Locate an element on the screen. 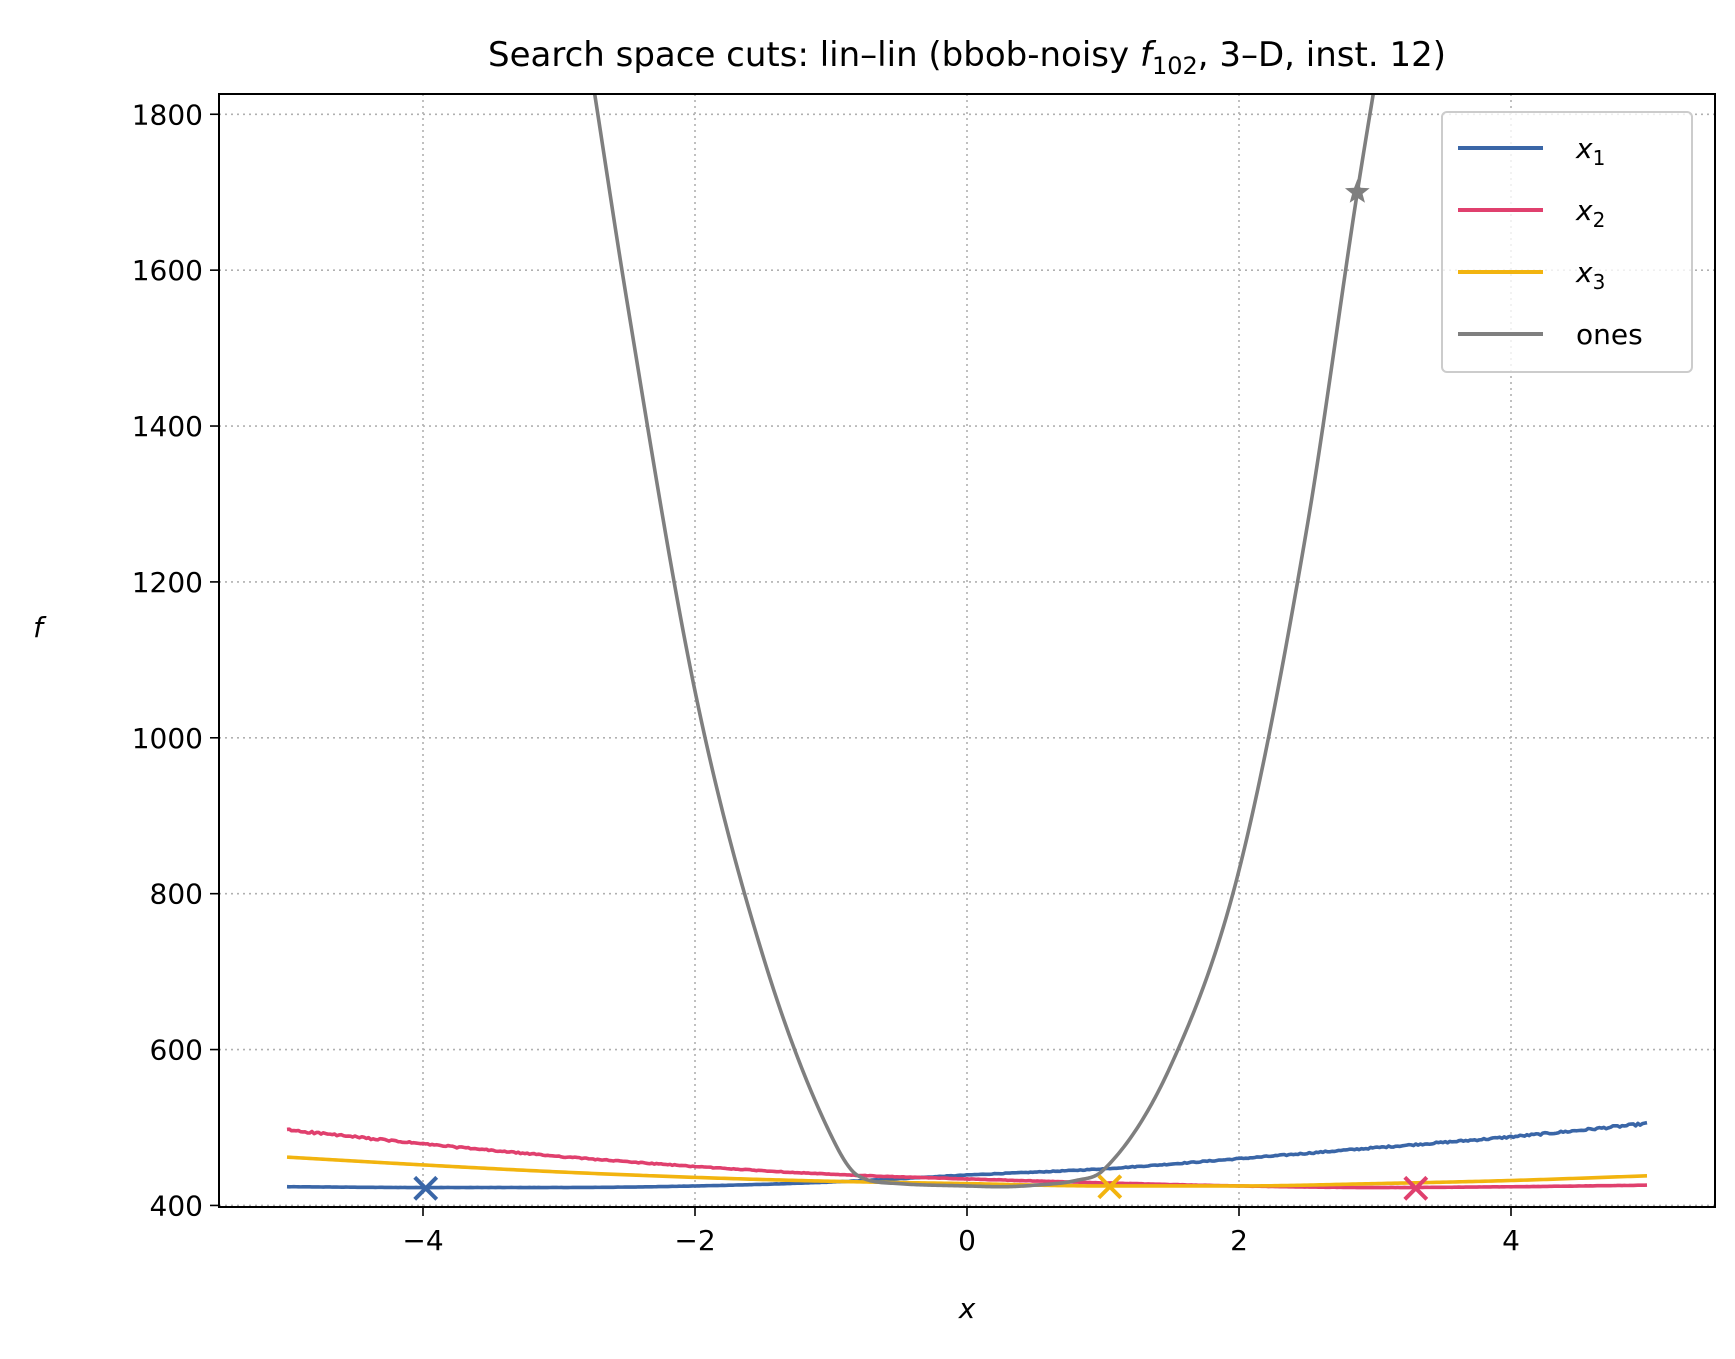  legend-entry-ones: ones is located at coordinates (1550, 334).